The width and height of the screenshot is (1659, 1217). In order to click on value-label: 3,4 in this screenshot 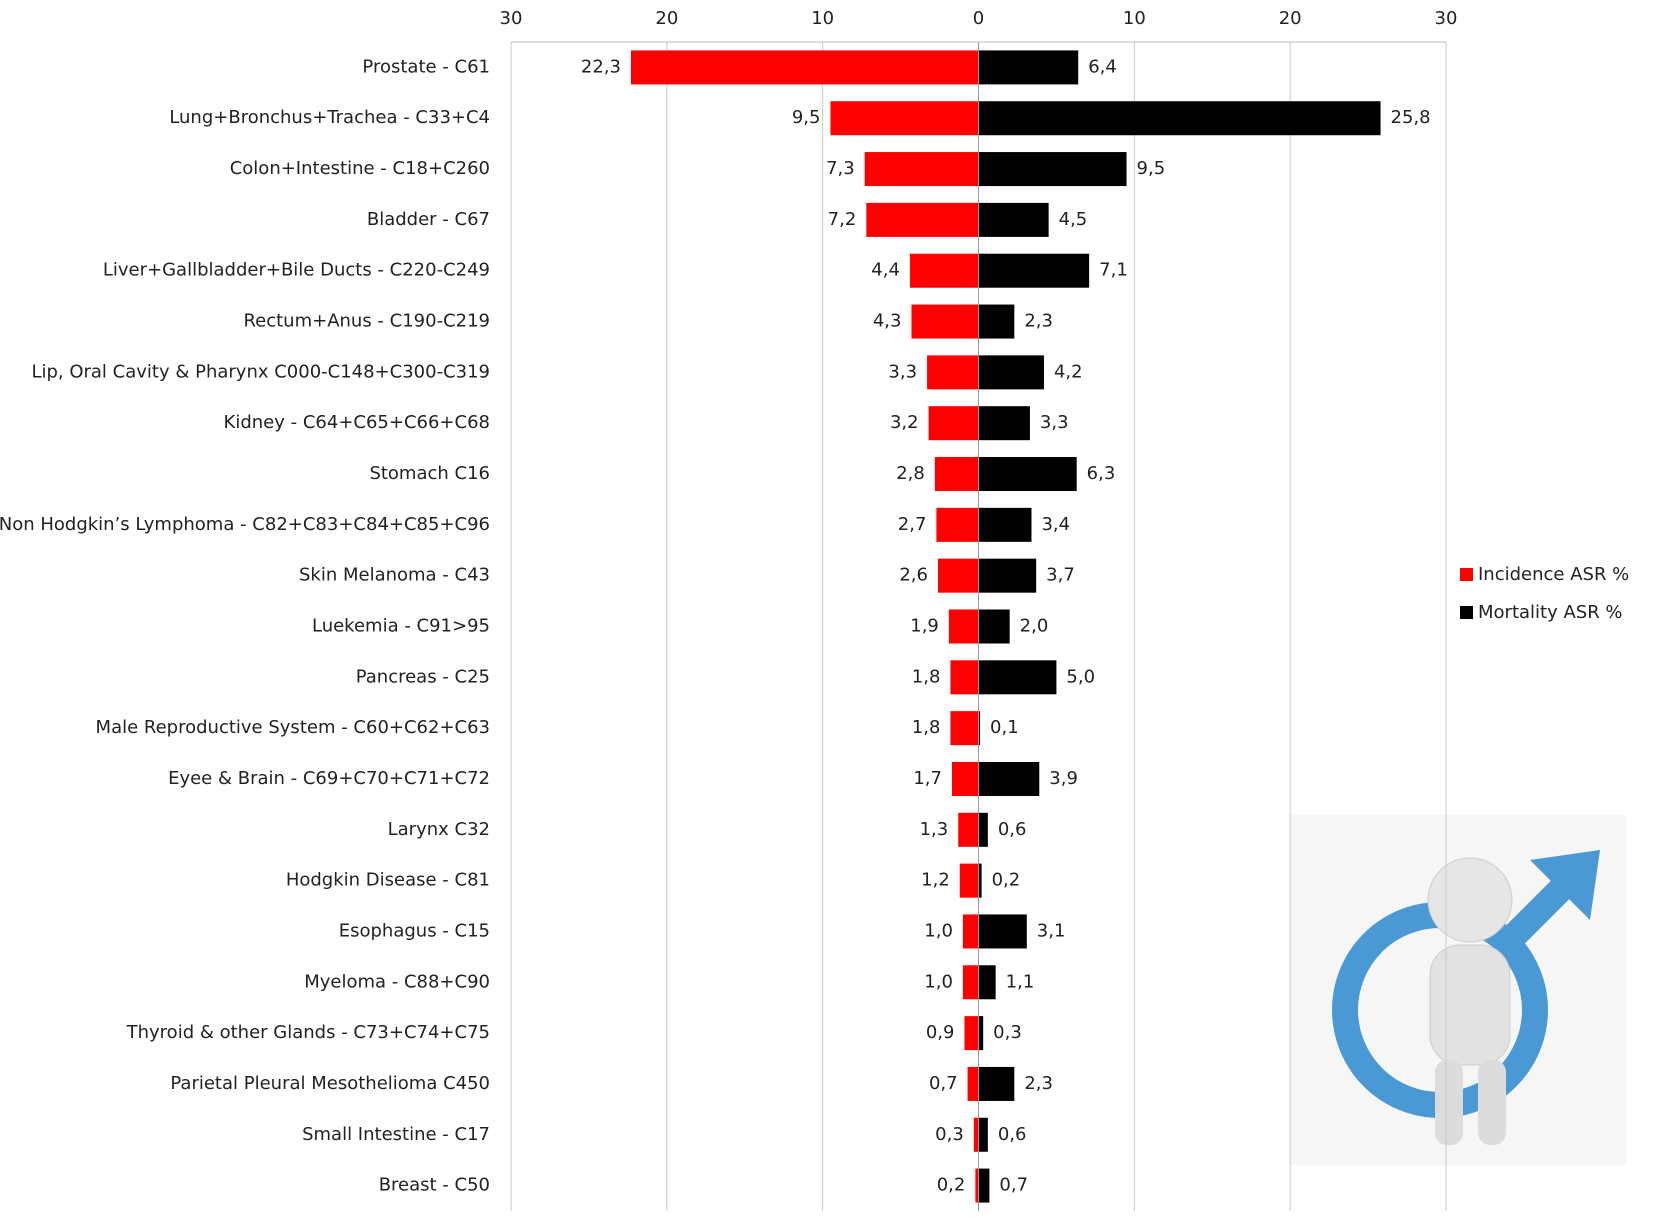, I will do `click(1055, 524)`.